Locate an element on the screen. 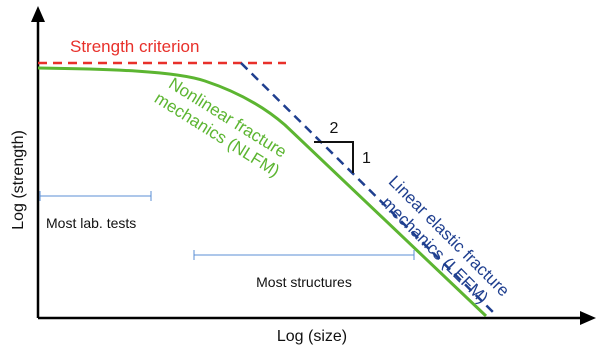 The height and width of the screenshot is (347, 600). slope-rise-label: 1 is located at coordinates (366, 158).